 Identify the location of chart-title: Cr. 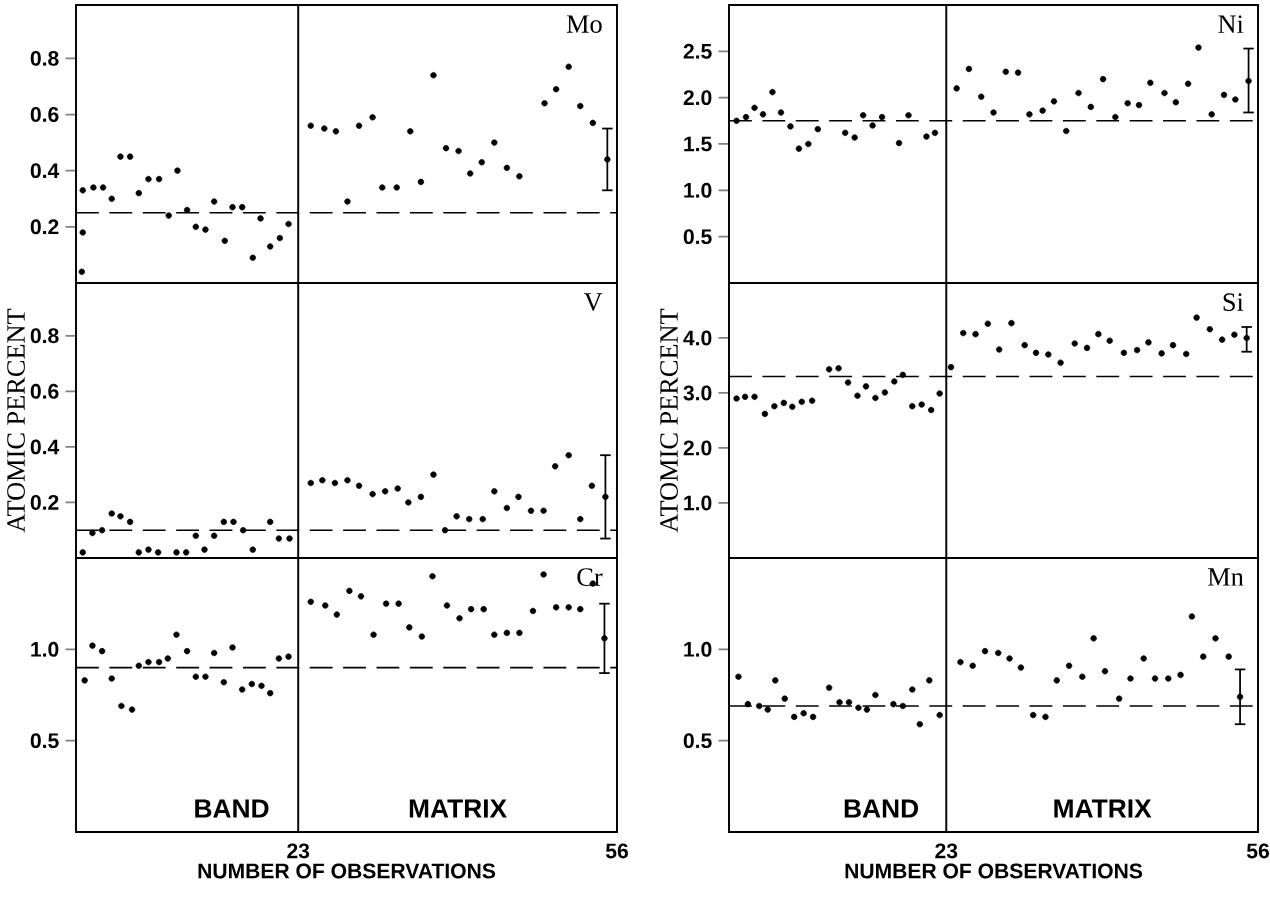
(590, 577).